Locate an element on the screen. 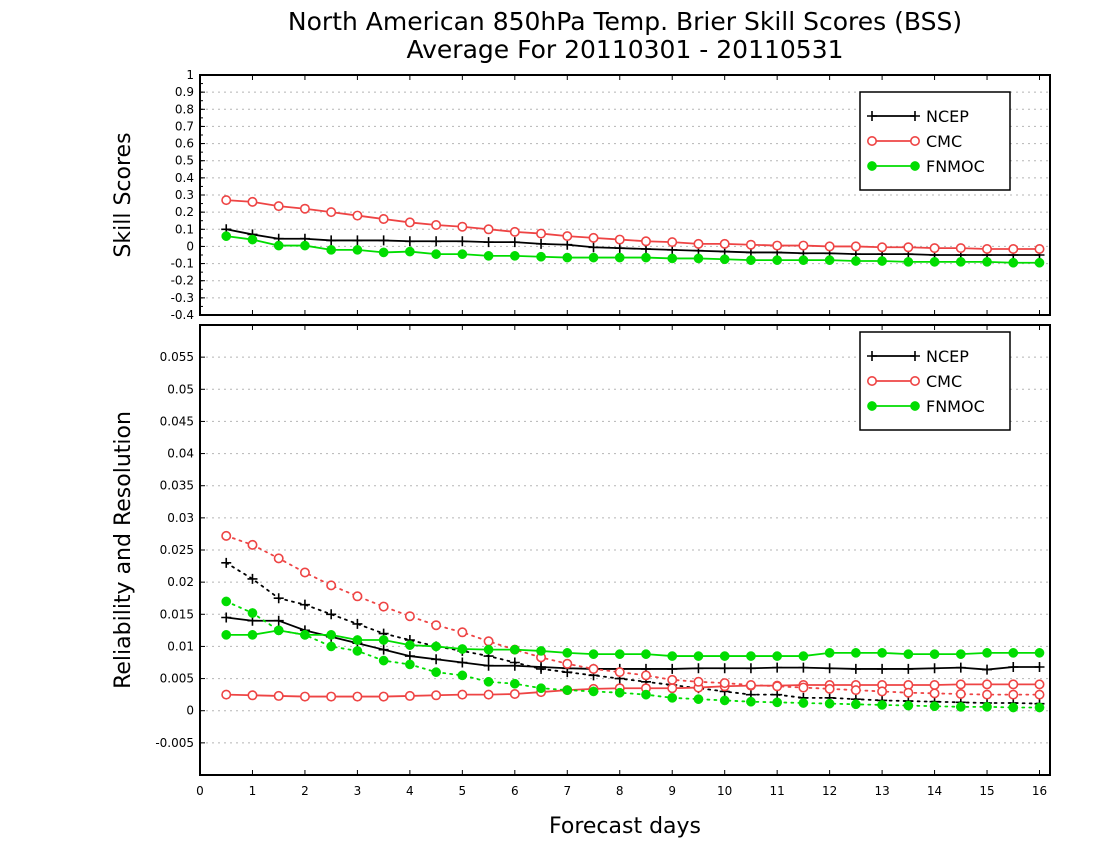  y-tick-label: 0.02 is located at coordinates (180, 582).